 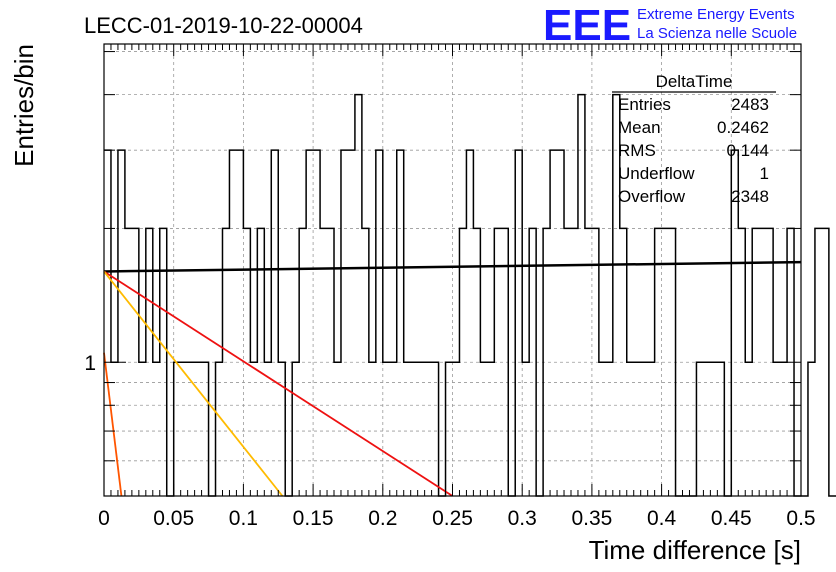 What do you see at coordinates (652, 196) in the screenshot?
I see `stats-label-overflow: Overflow` at bounding box center [652, 196].